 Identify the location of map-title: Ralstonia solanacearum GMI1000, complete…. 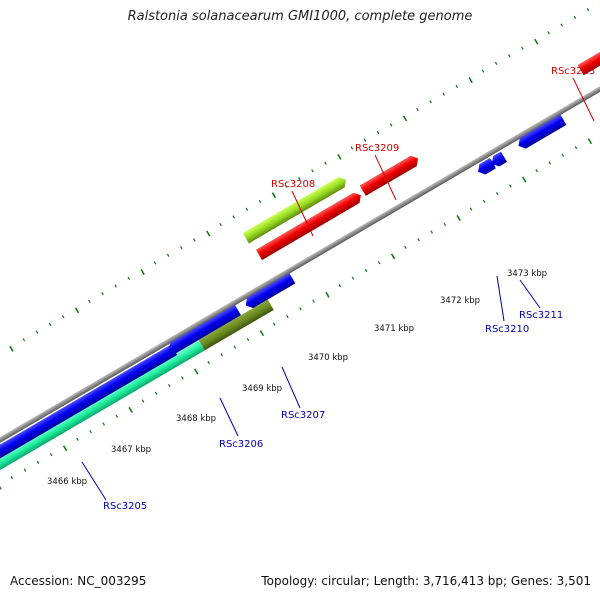
(300, 16).